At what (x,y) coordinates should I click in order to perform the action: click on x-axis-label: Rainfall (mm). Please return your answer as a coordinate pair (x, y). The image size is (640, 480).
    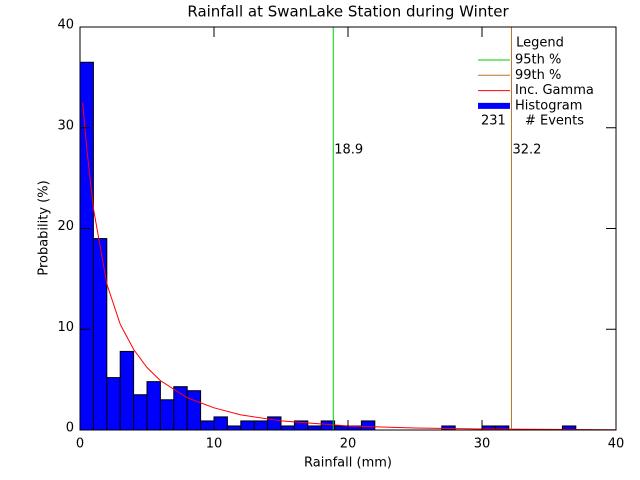
    Looking at the image, I should click on (348, 463).